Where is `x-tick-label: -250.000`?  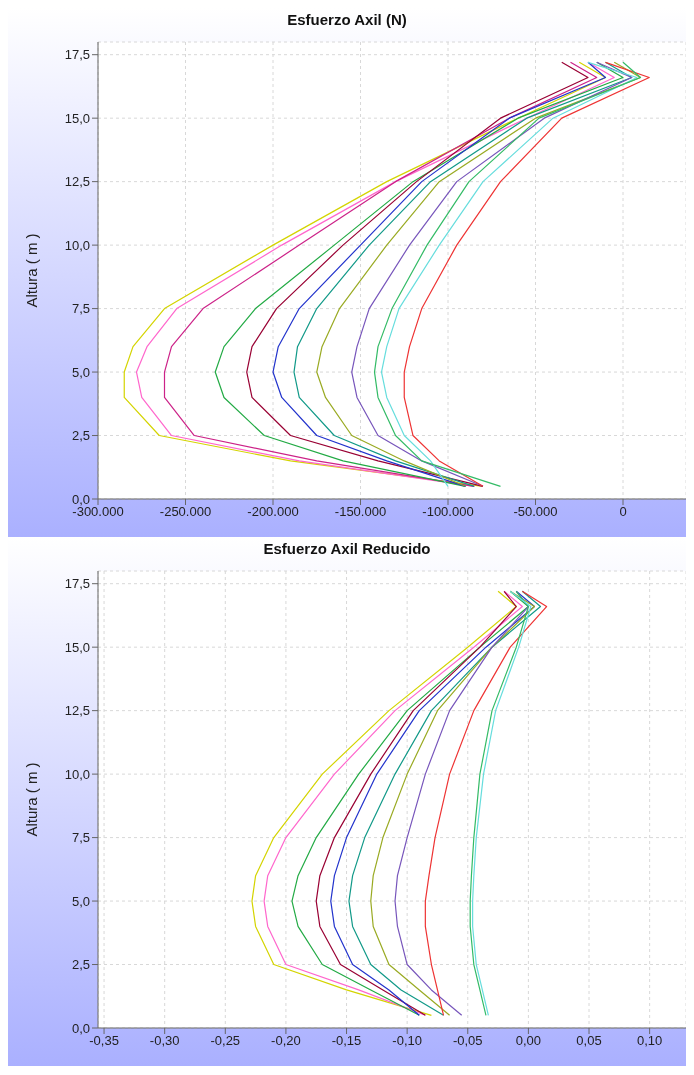
x-tick-label: -250.000 is located at coordinates (185, 512).